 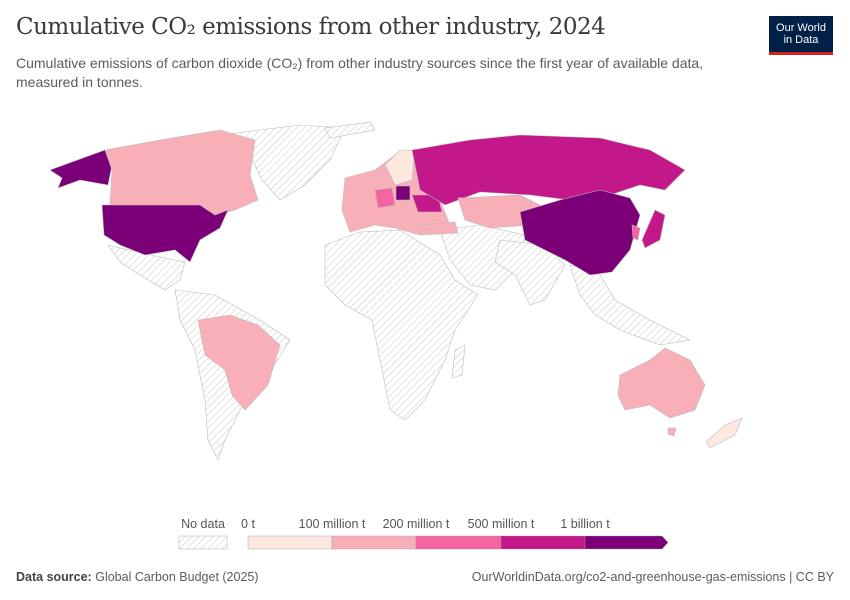 What do you see at coordinates (146, 267) in the screenshot?
I see `region-central-america` at bounding box center [146, 267].